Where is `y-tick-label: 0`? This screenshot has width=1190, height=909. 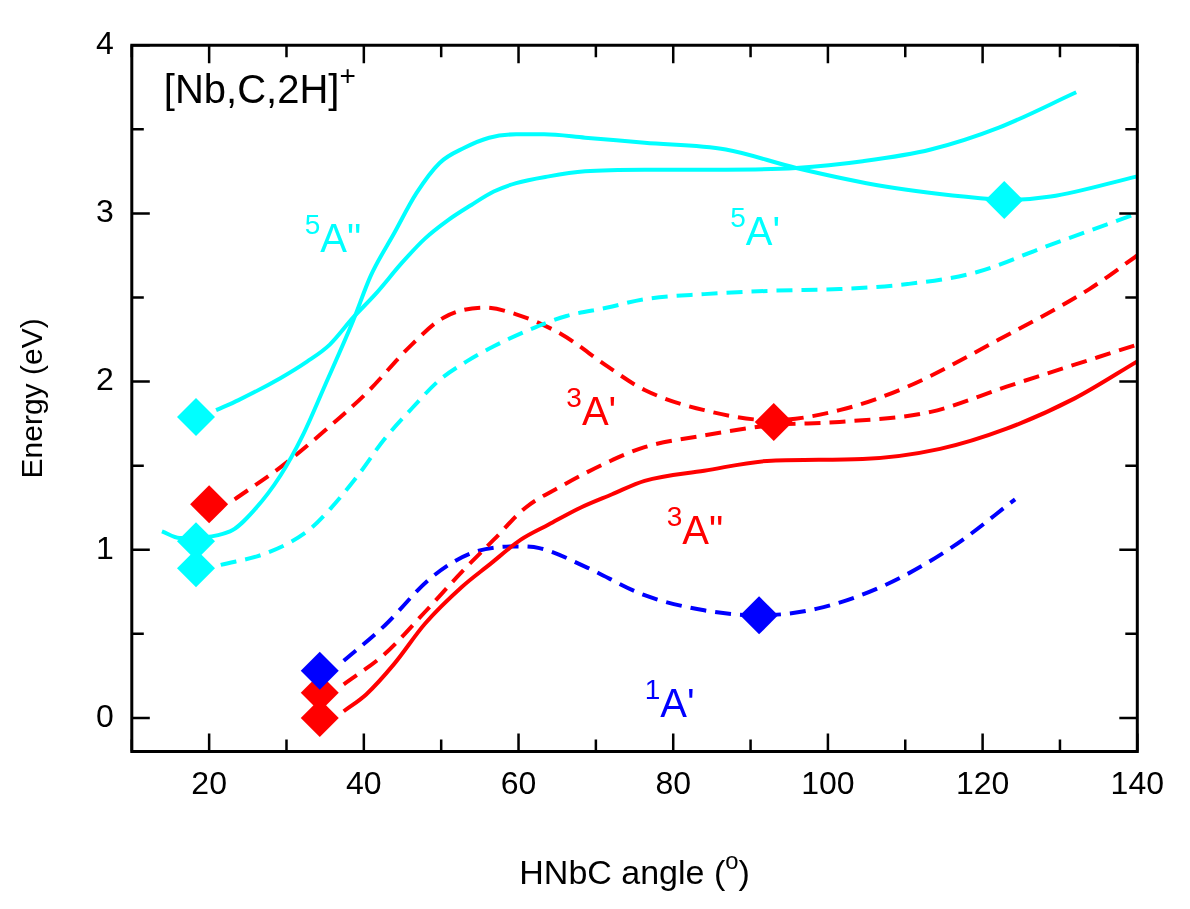
y-tick-label: 0 is located at coordinates (105, 715).